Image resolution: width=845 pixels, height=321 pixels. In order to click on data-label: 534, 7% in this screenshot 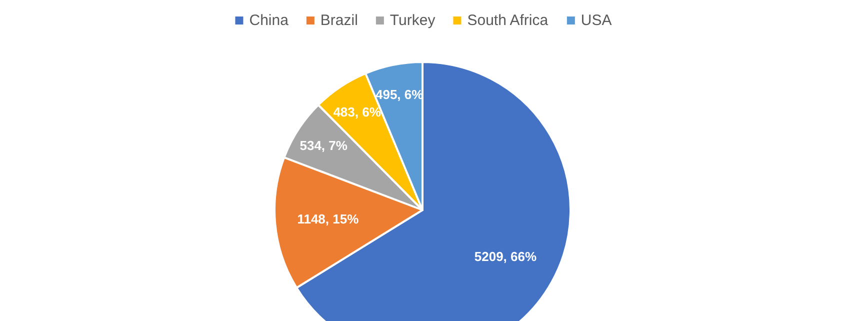, I will do `click(324, 146)`.